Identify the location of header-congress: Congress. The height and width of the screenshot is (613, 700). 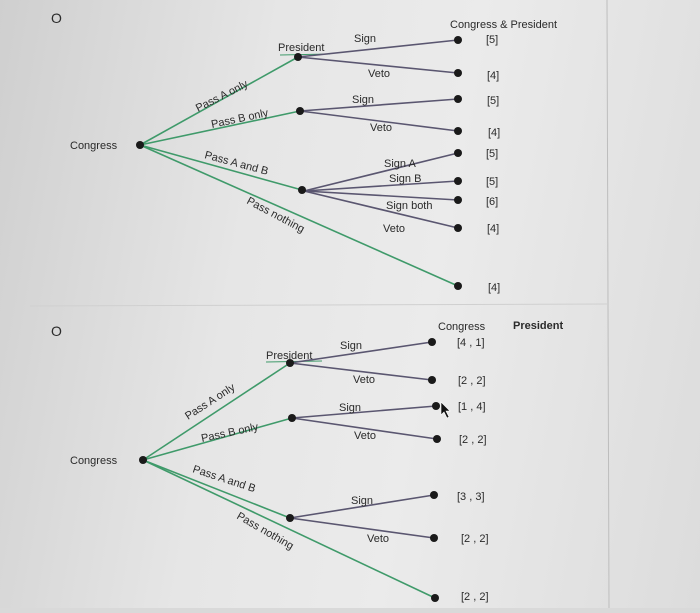
(462, 327).